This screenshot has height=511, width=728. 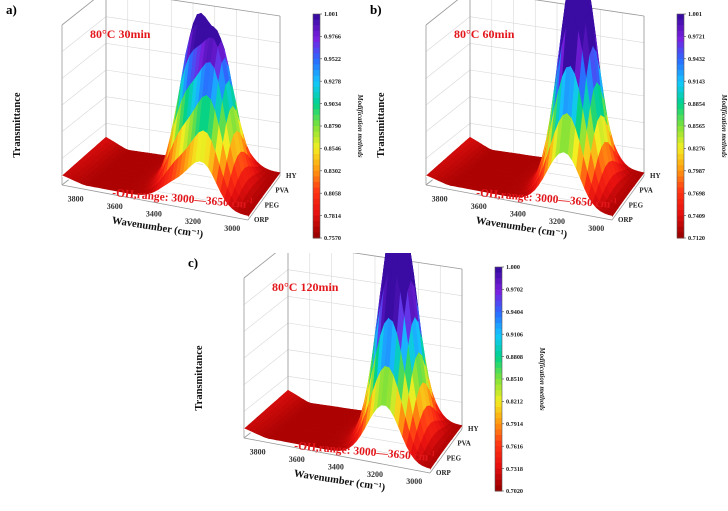 What do you see at coordinates (484, 34) in the screenshot?
I see `condition-label: 80°C 60min` at bounding box center [484, 34].